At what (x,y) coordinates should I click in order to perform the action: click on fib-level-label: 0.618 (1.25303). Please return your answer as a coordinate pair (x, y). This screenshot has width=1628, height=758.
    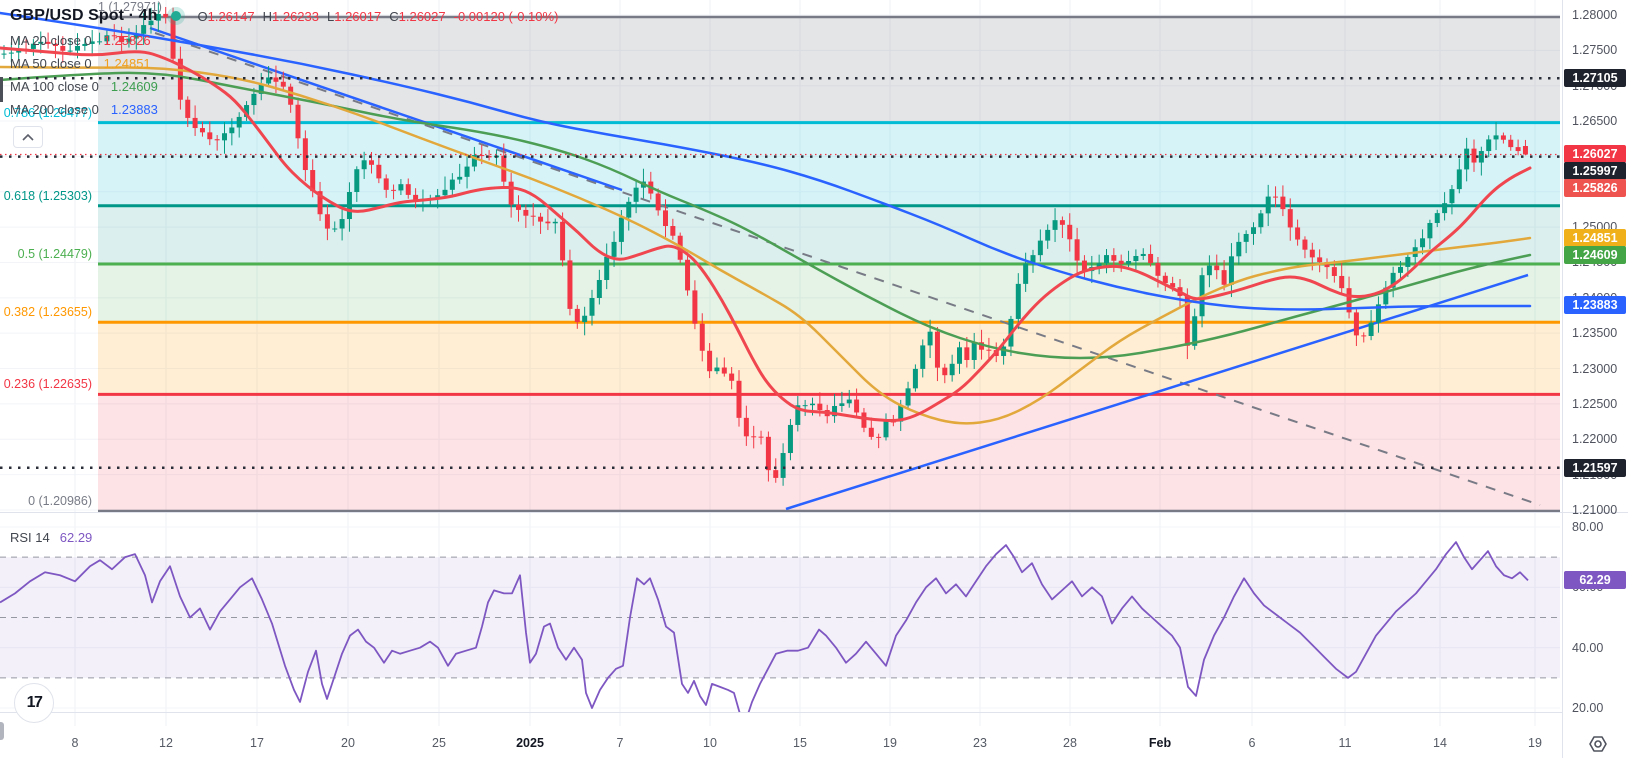
    Looking at the image, I should click on (47, 195).